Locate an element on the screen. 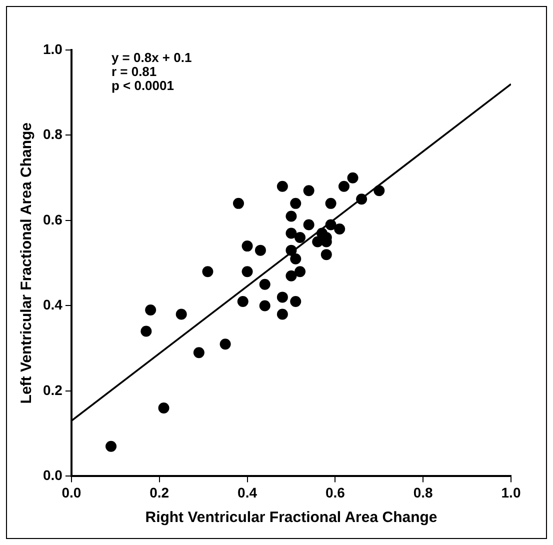  annotation: y = 0.8x + 0.1 is located at coordinates (151, 58).